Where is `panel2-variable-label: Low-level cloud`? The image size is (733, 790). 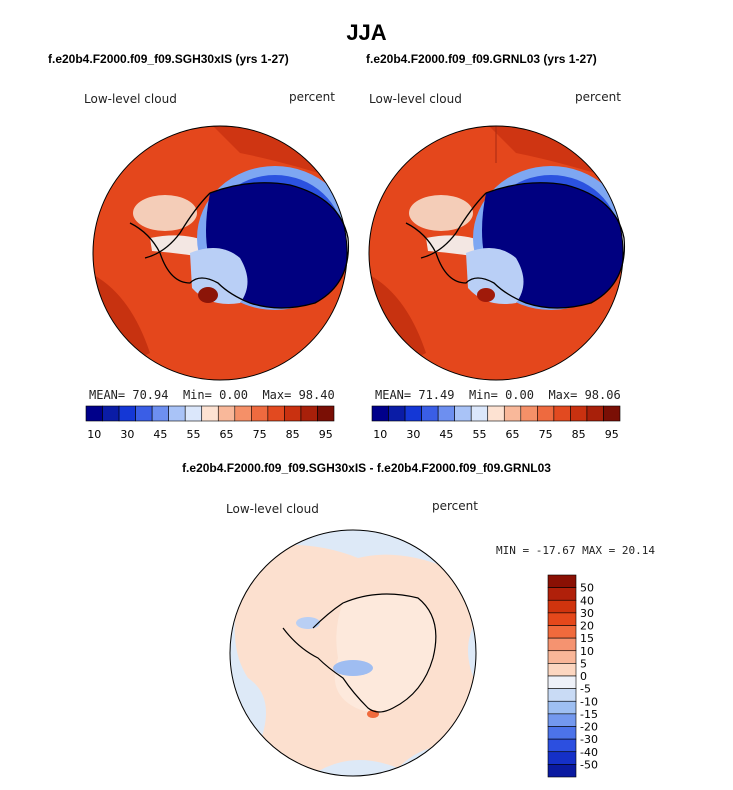
panel2-variable-label: Low-level cloud is located at coordinates (415, 99).